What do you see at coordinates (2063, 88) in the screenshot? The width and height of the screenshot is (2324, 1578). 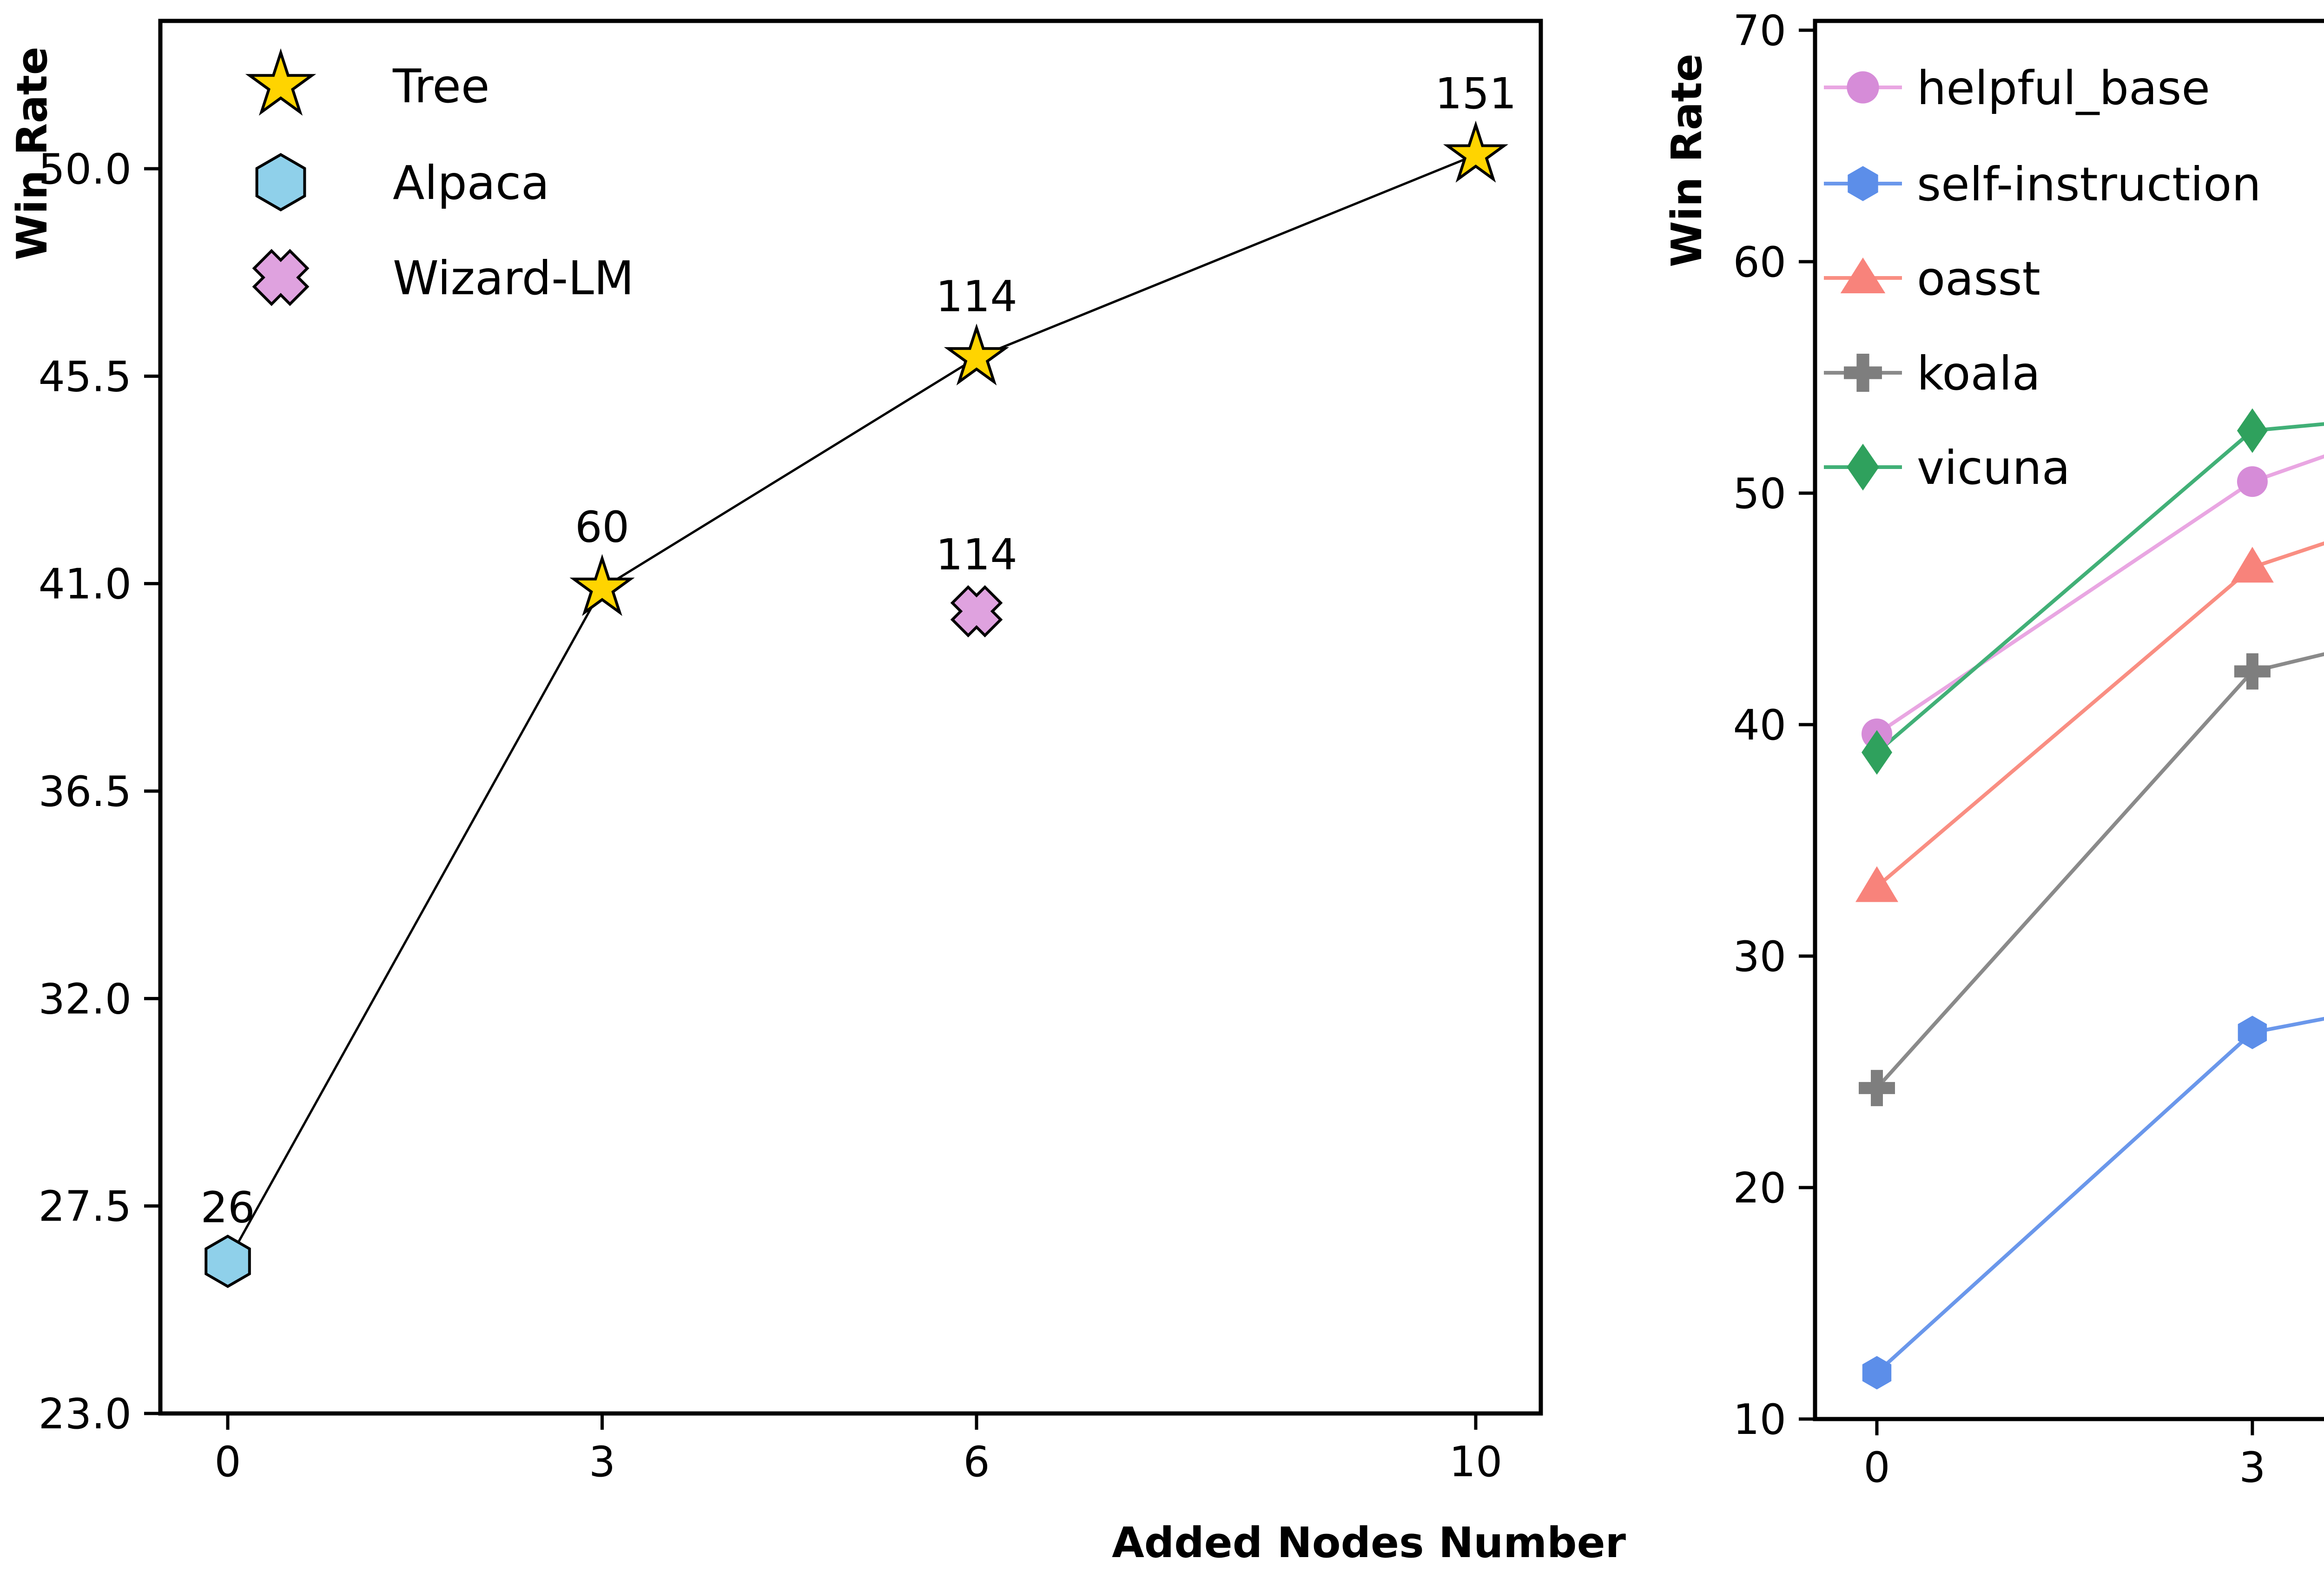 I see `helpful_base-legend-label: helpful_base` at bounding box center [2063, 88].